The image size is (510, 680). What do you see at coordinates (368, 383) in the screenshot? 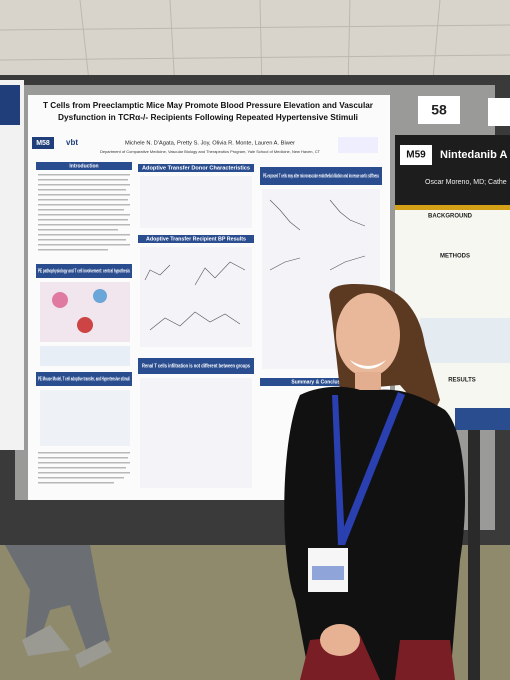
I see `neck` at bounding box center [368, 383].